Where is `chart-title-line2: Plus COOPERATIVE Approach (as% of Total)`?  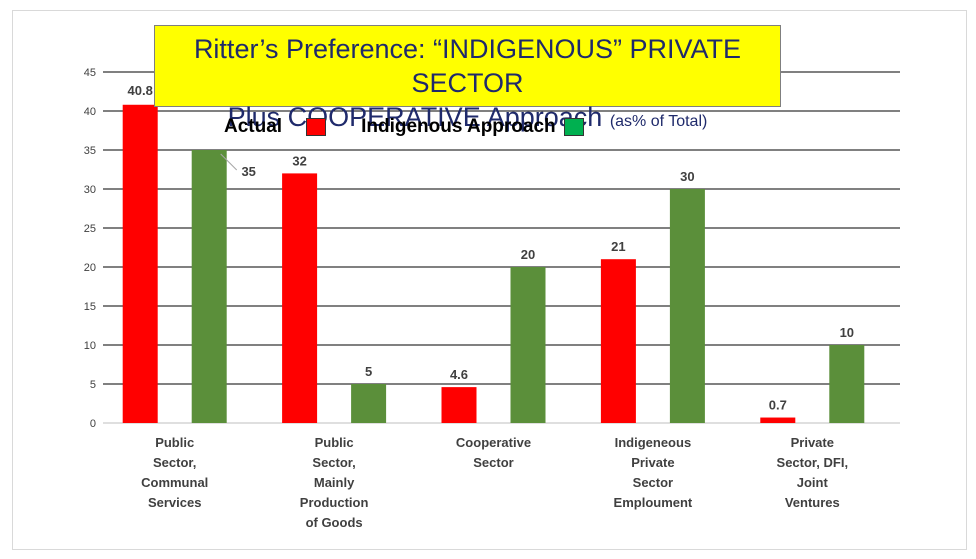 chart-title-line2: Plus COOPERATIVE Approach (as% of Total) is located at coordinates (467, 119).